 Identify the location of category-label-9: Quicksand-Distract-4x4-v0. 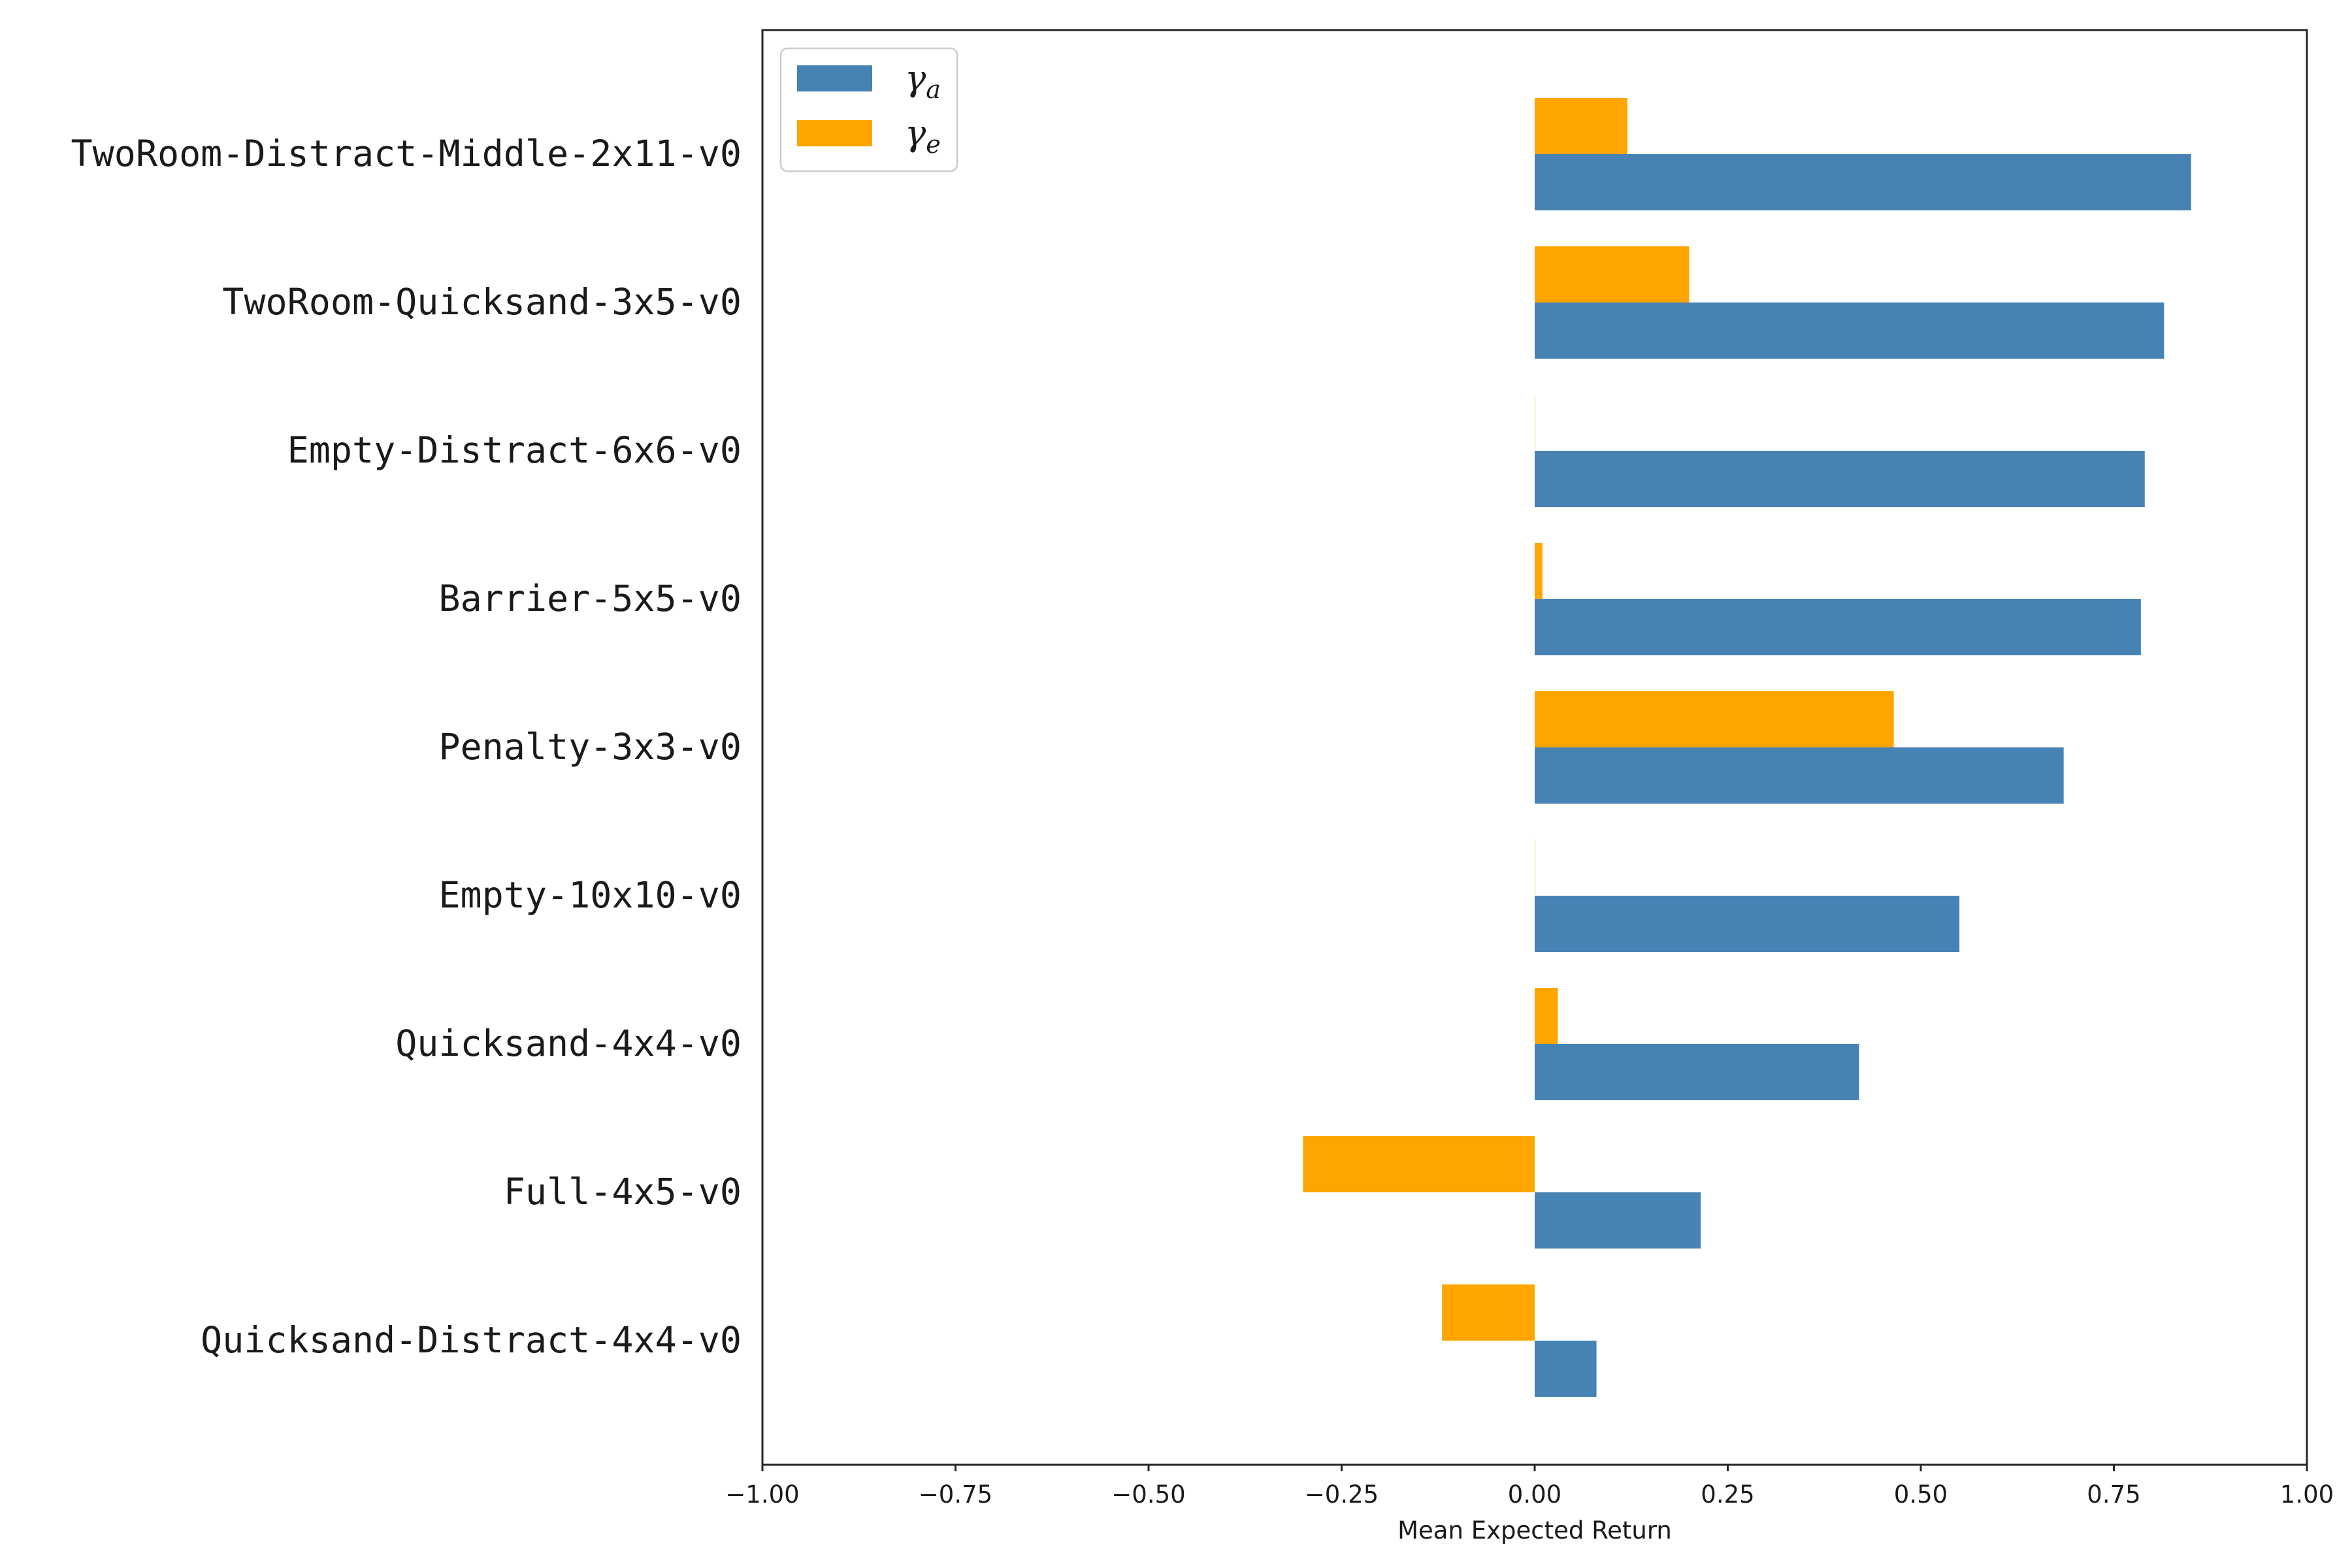
(471, 1340).